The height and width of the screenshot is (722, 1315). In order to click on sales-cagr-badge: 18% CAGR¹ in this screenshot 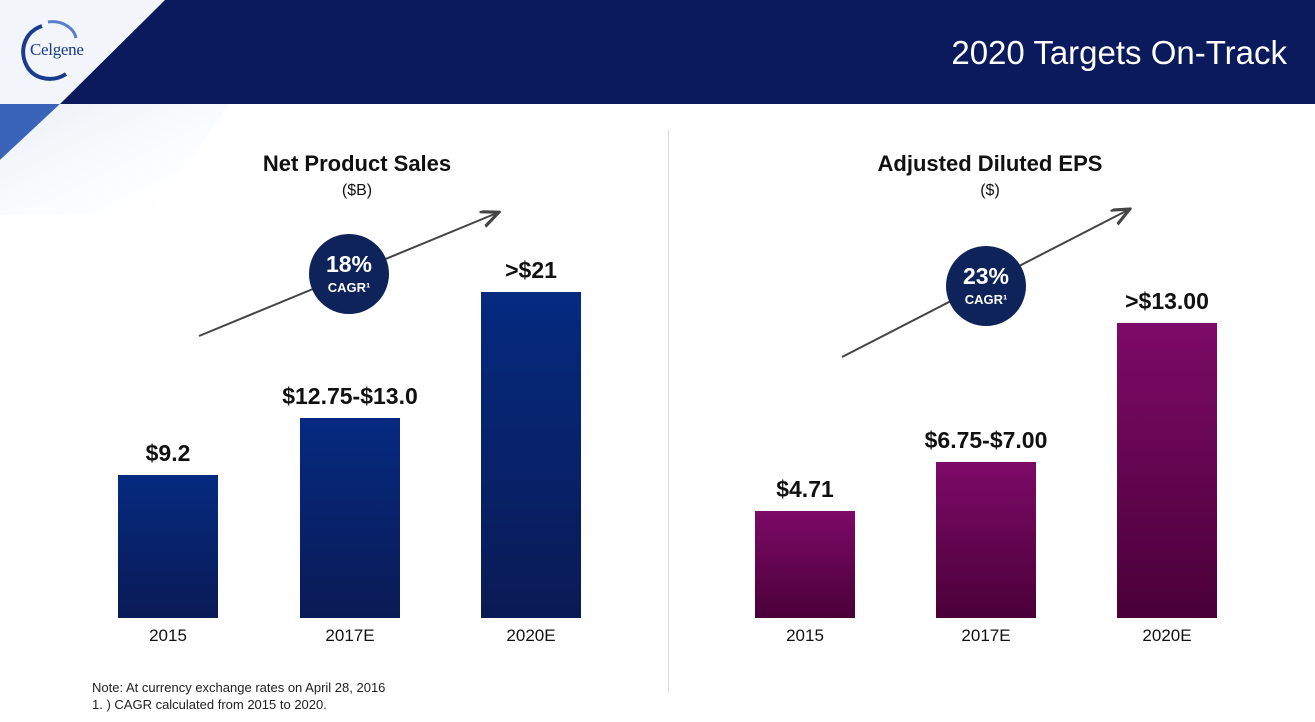, I will do `click(349, 274)`.